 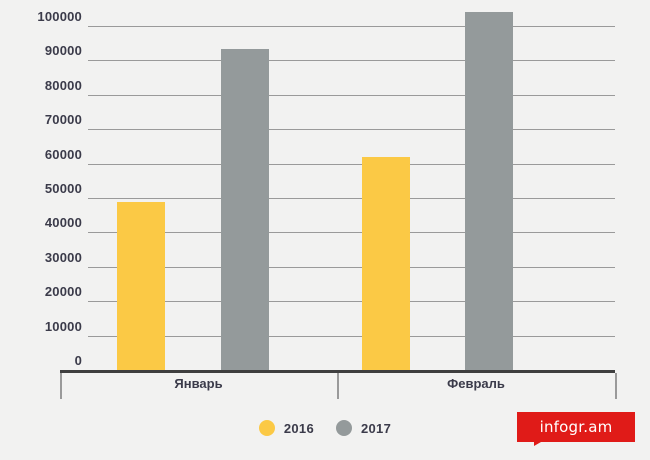 I want to click on x-axis-label-Январь: Январь, so click(x=198, y=383).